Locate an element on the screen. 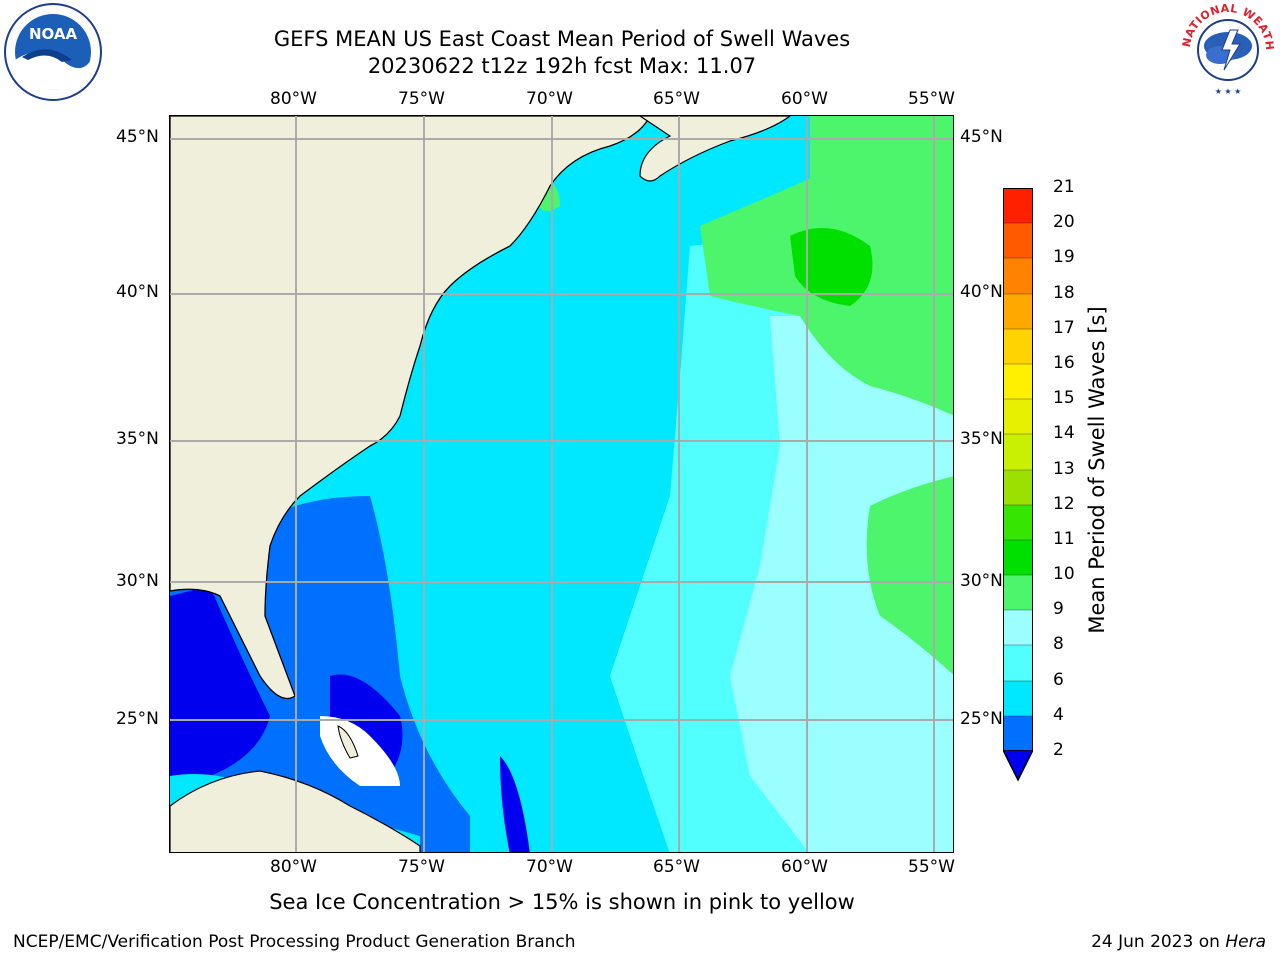  colorbar-tick-label: 10 is located at coordinates (1064, 574).